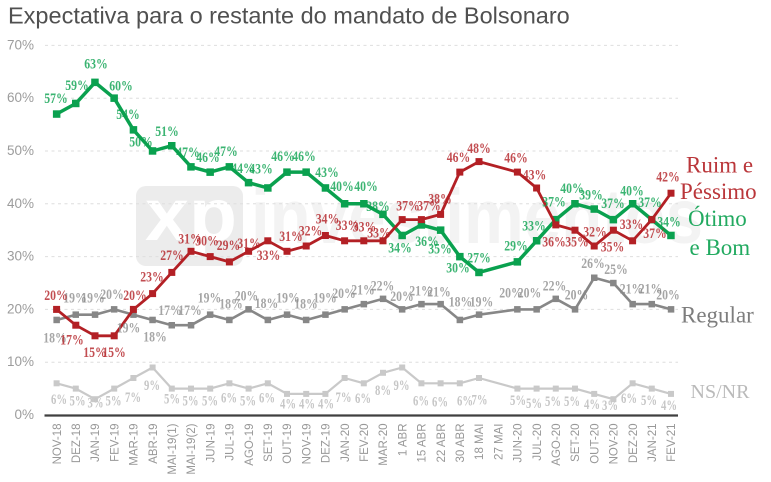  What do you see at coordinates (593, 264) in the screenshot?
I see `svg-text: 26%` at bounding box center [593, 264].